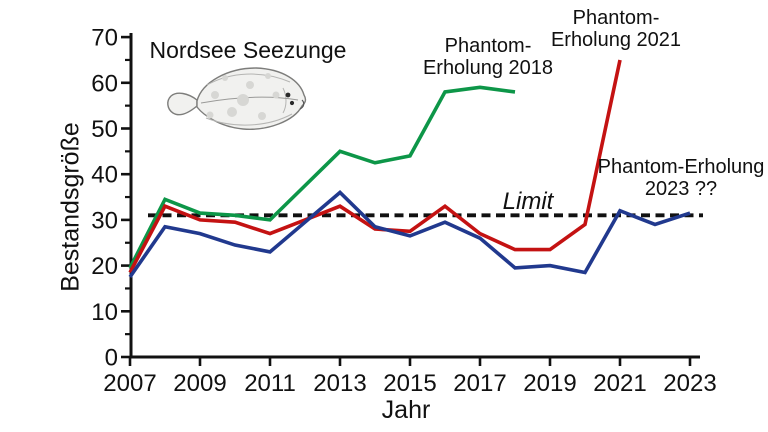 This screenshot has width=768, height=432. Describe the element at coordinates (681, 178) in the screenshot. I see `annotation-phantom-erholung-2023: Phantom-Erholung 2023 ??` at that location.